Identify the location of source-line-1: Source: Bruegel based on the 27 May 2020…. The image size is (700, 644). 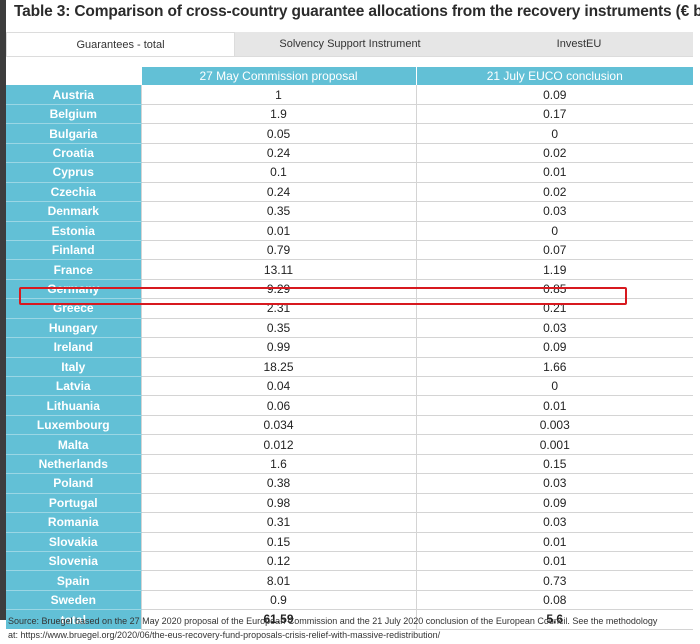
(333, 621).